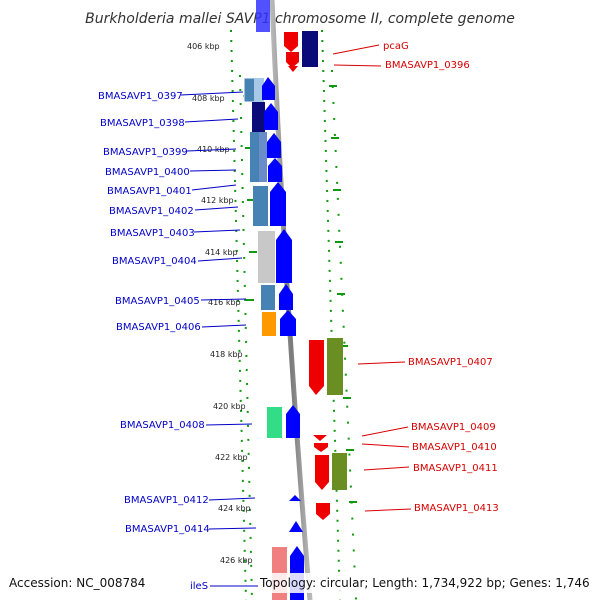  I want to click on gene-label-0400: BMASAVP1_0400, so click(147, 172).